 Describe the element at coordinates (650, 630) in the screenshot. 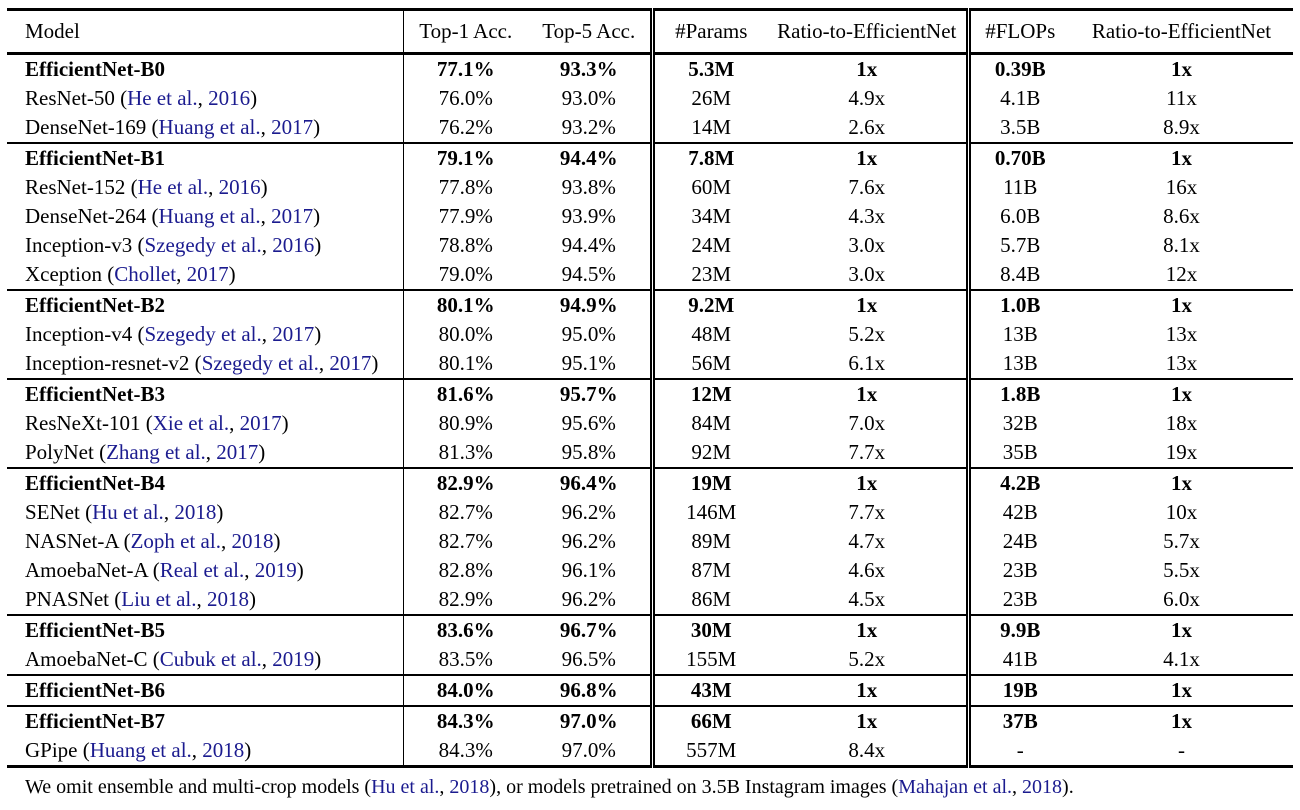

I see `table-row: EfficientNet-B5 83.6% 96.7% 30M 1x 9.9B 1x` at that location.